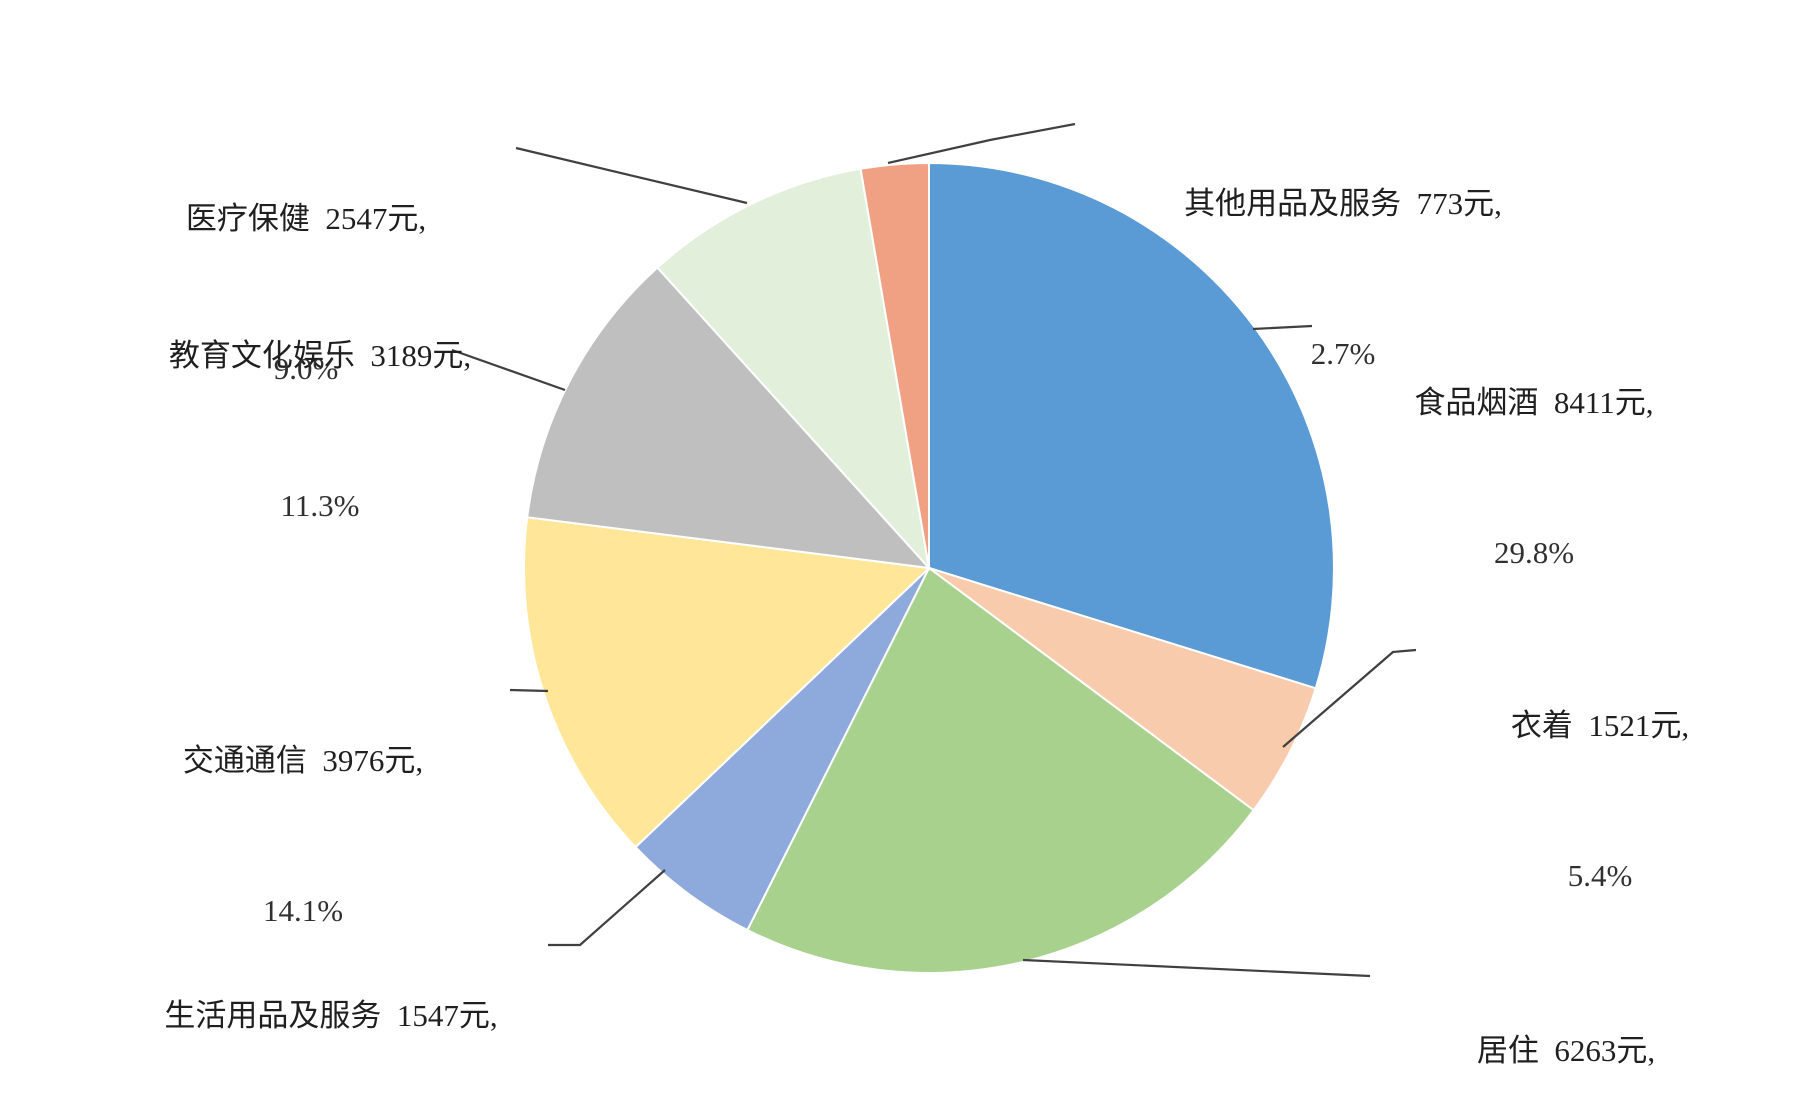 The height and width of the screenshot is (1113, 1815). What do you see at coordinates (303, 836) in the screenshot?
I see `callout-transport-communication: 交通通信 3976元, 14.1%` at bounding box center [303, 836].